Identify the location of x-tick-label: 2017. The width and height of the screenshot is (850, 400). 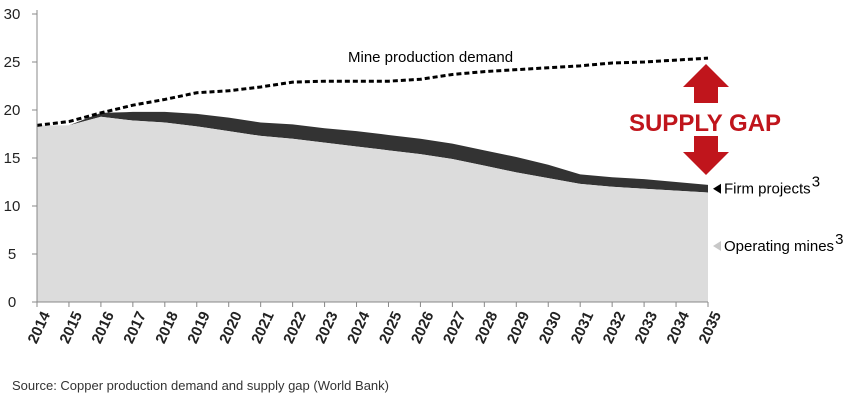
(135, 327).